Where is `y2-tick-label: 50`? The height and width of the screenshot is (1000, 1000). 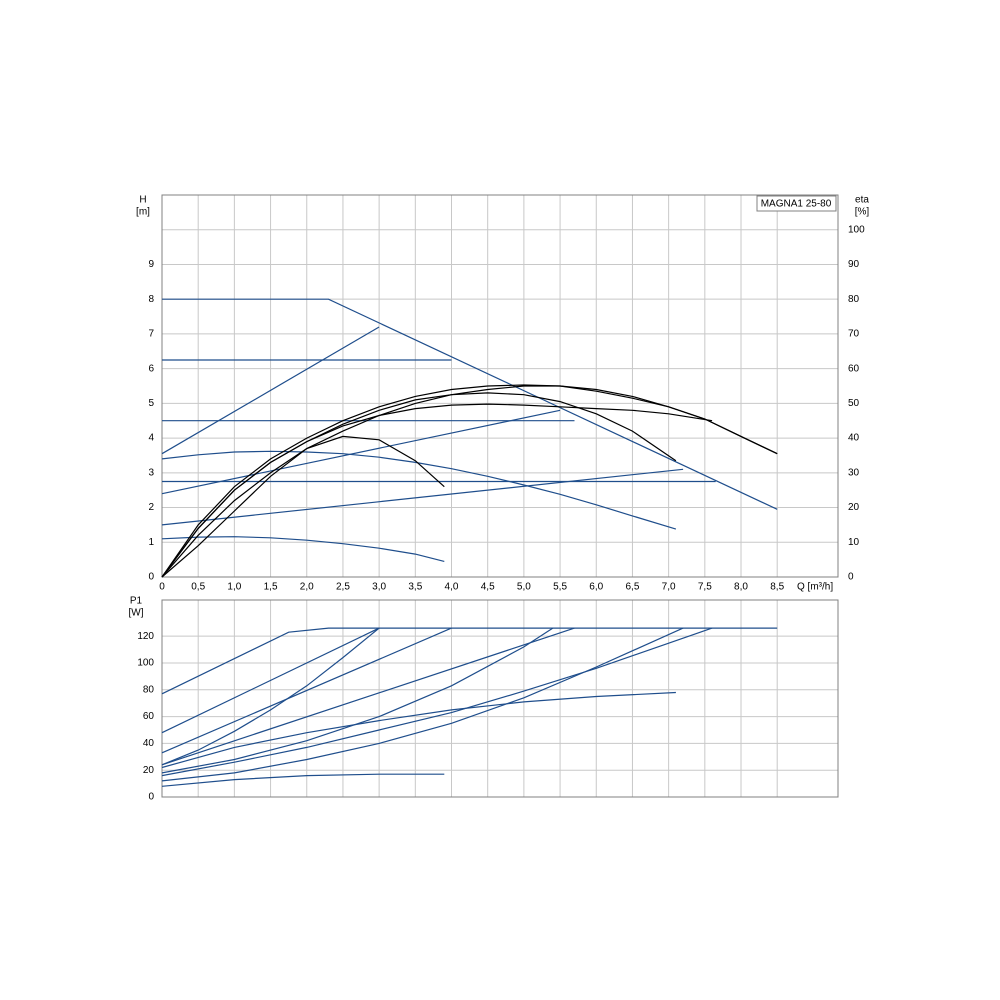 y2-tick-label: 50 is located at coordinates (854, 403).